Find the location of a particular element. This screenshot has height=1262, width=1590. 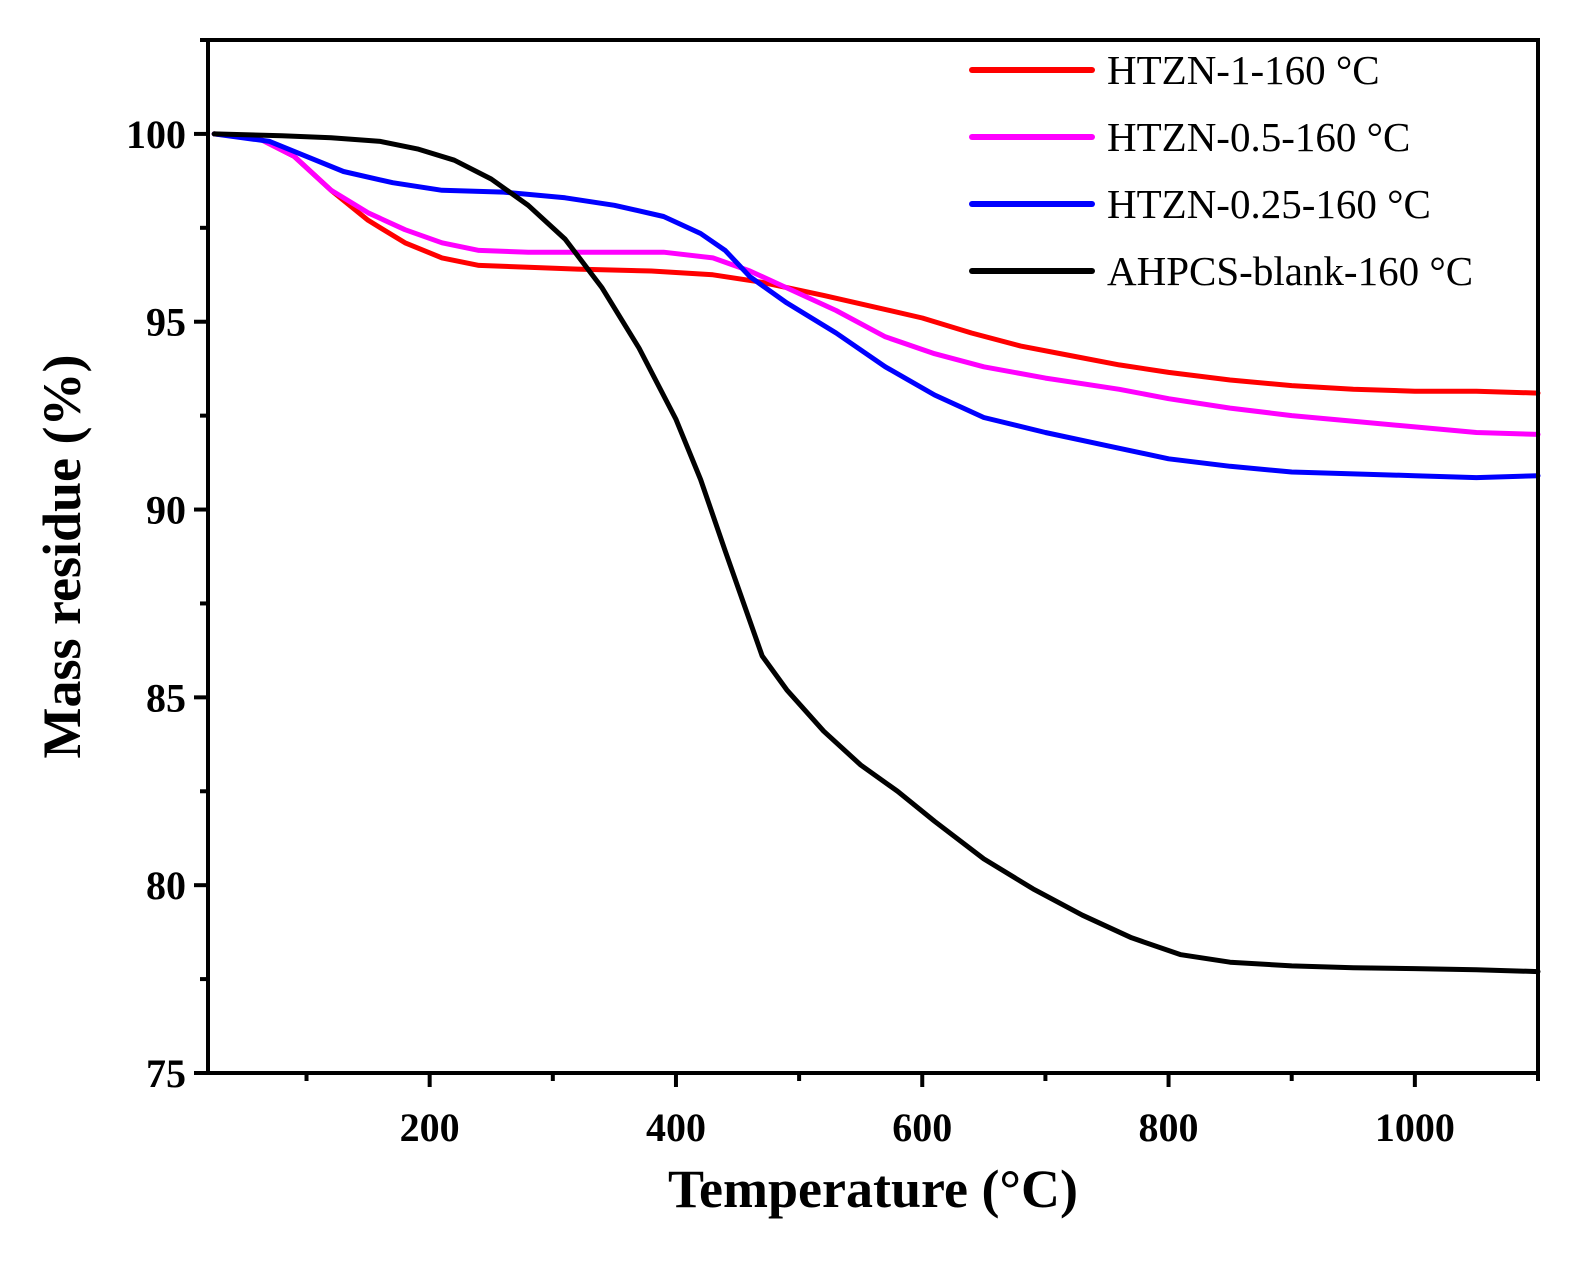

y-axis-title: Mass residue (%) is located at coordinates (62, 557).